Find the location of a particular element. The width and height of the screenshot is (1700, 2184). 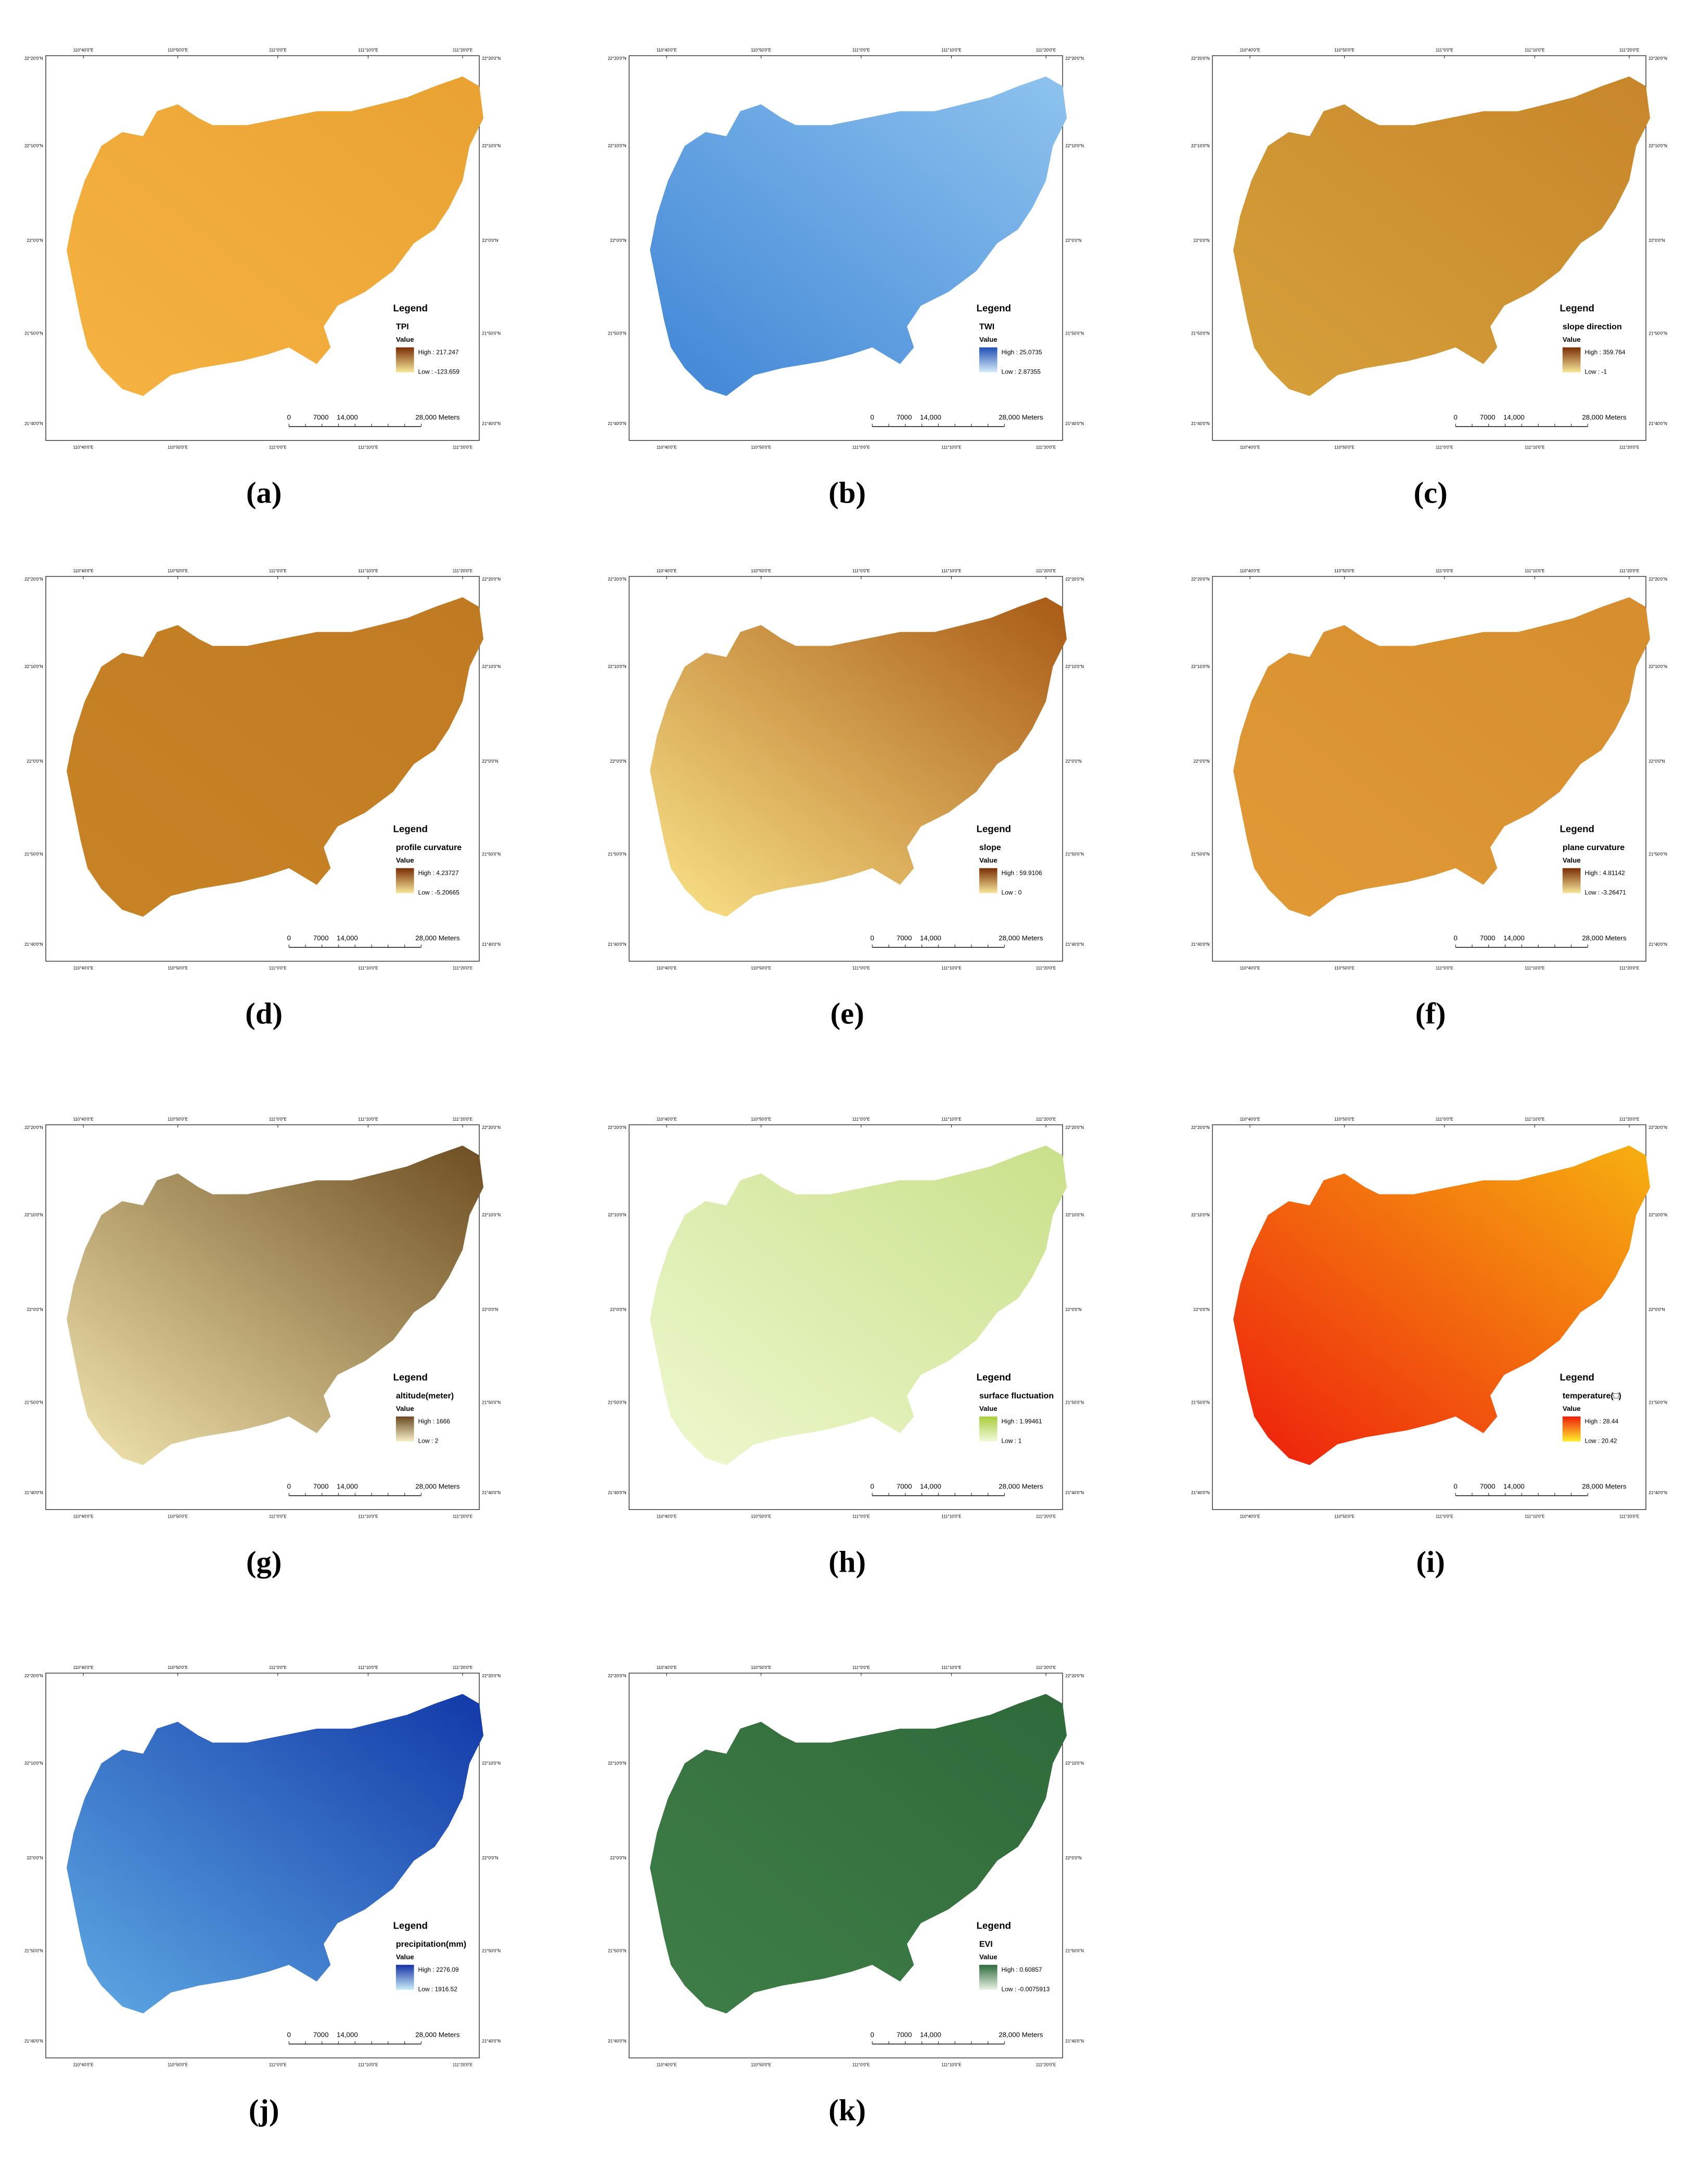

legend-high: High : 0.60857 is located at coordinates (1022, 1969).